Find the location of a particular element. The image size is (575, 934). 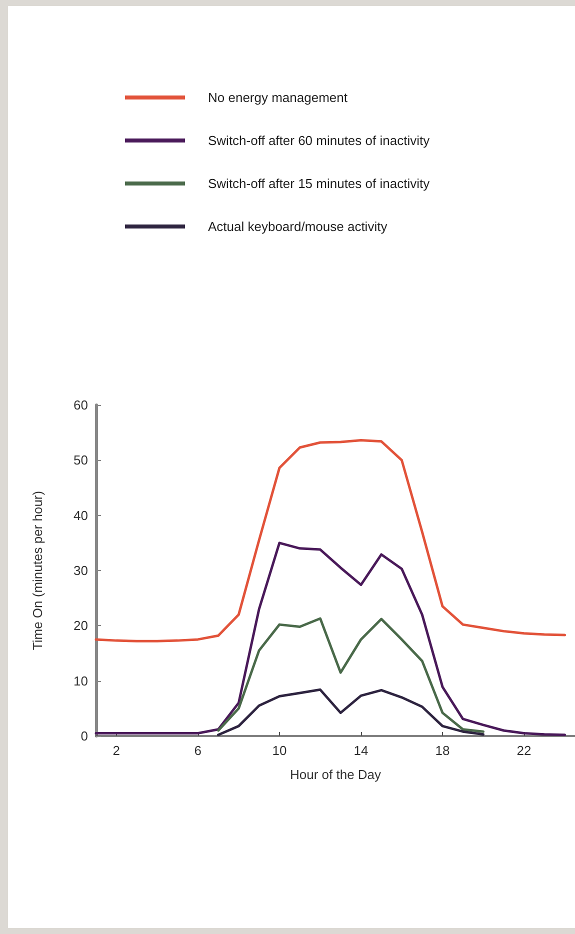

y-tick-label: 30 is located at coordinates (81, 570).